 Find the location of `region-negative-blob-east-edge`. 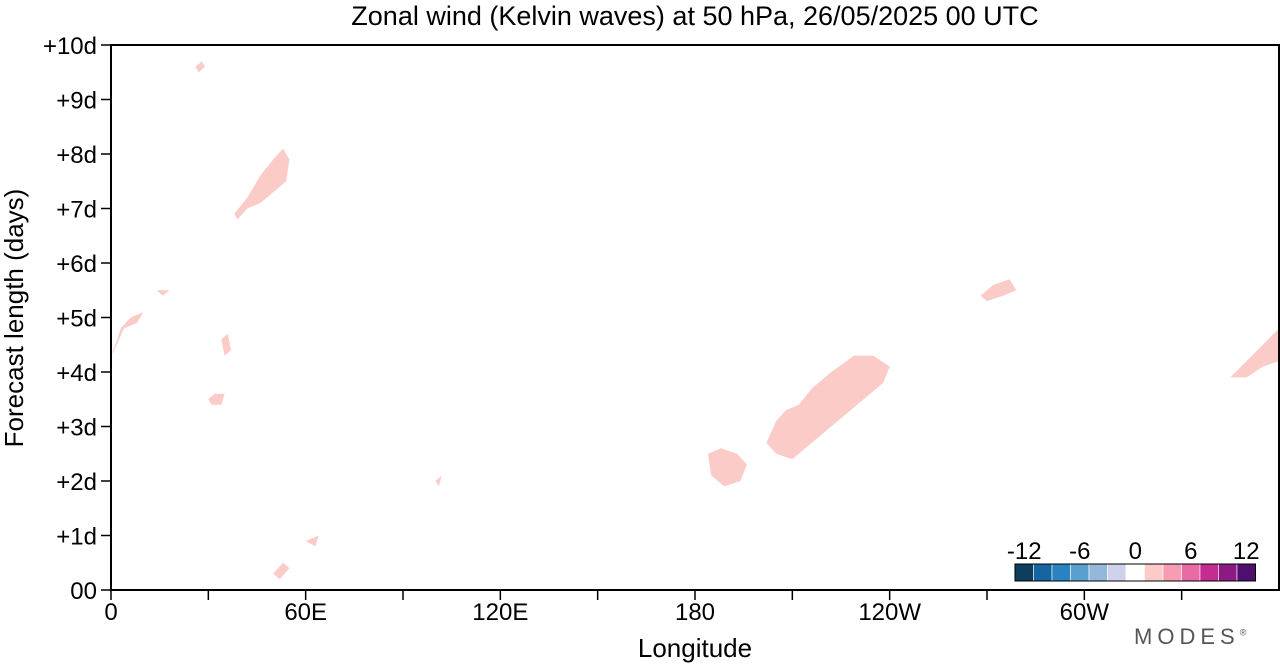

region-negative-blob-east-edge is located at coordinates (1254, 353).